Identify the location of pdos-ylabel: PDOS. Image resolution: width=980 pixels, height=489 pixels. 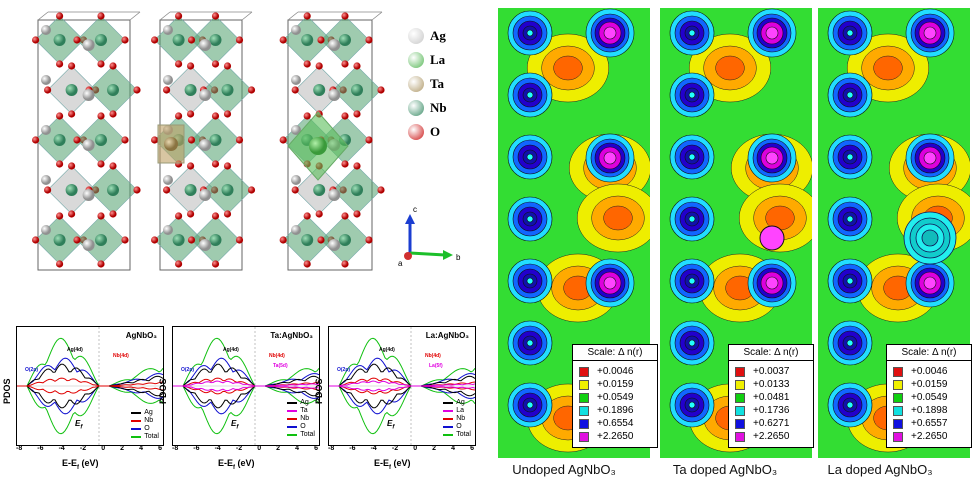
(163, 391).